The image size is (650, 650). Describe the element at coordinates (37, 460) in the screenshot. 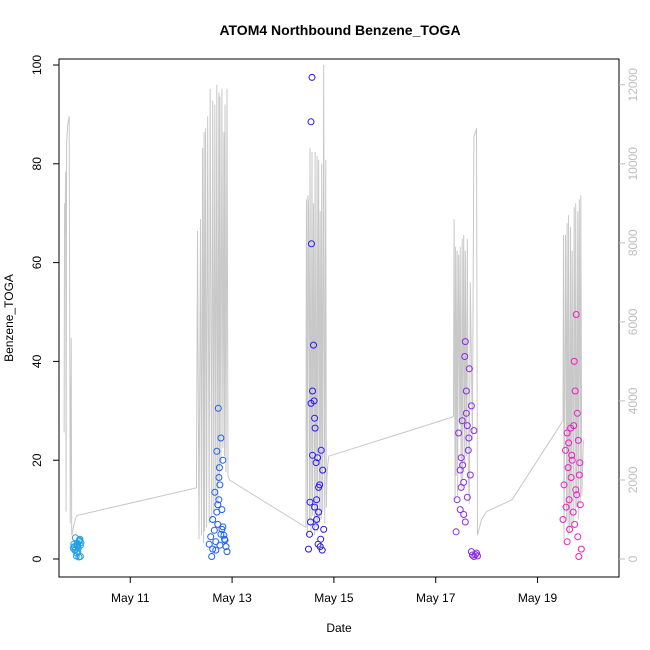

I see `y-tick-label: 20` at that location.